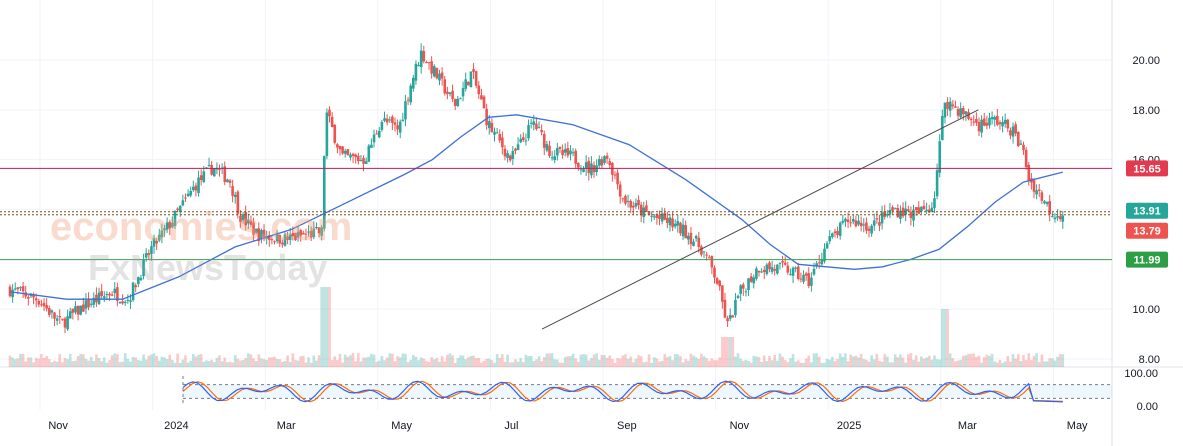 This screenshot has width=1183, height=446. What do you see at coordinates (568, 426) in the screenshot?
I see `time-axis: Nov 2024 Mar May Jul Sep Nov 2025 Mar May` at bounding box center [568, 426].